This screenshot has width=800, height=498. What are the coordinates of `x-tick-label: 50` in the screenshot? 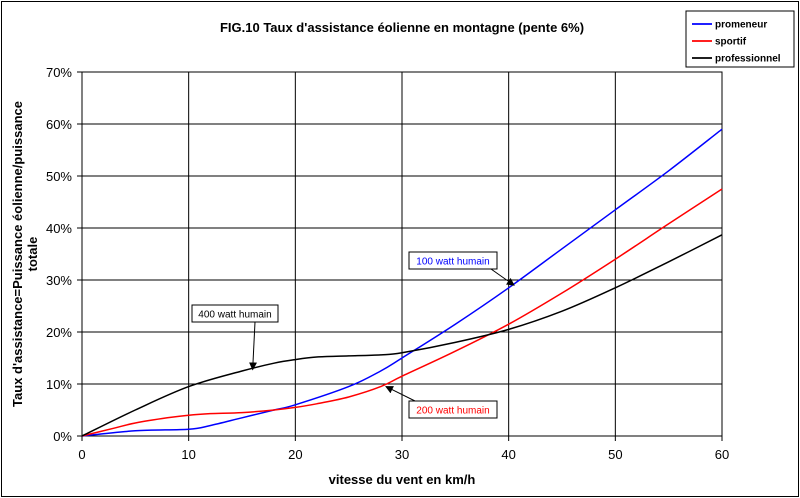 It's located at (615, 454).